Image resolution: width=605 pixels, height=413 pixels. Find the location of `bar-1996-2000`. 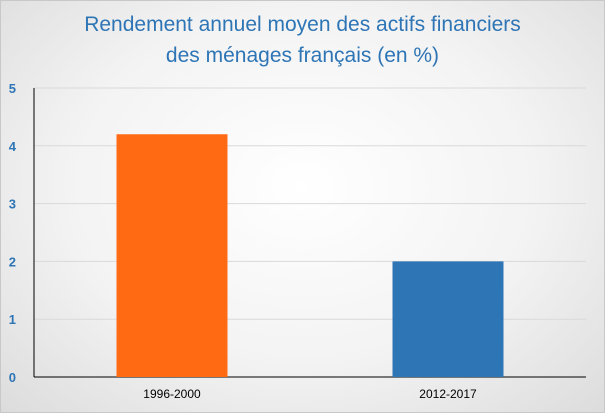

bar-1996-2000 is located at coordinates (172, 255).